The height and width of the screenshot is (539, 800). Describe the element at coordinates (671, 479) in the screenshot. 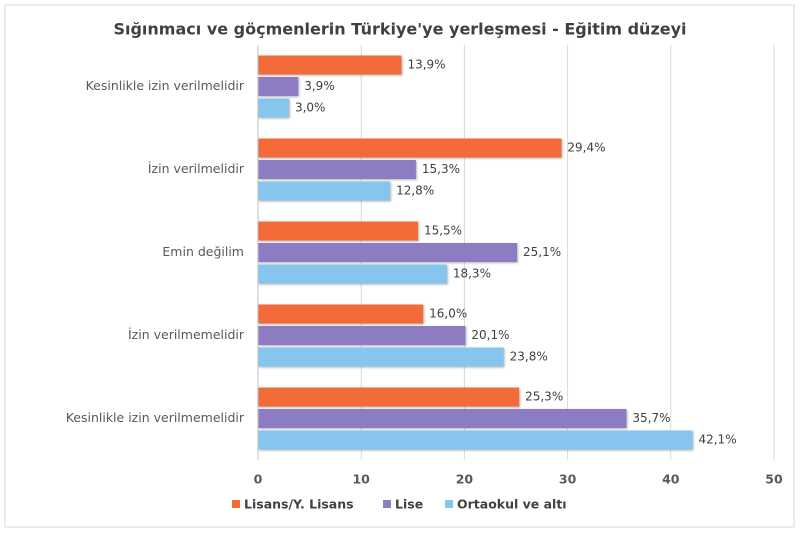

I see `x-tick-label: 40` at that location.